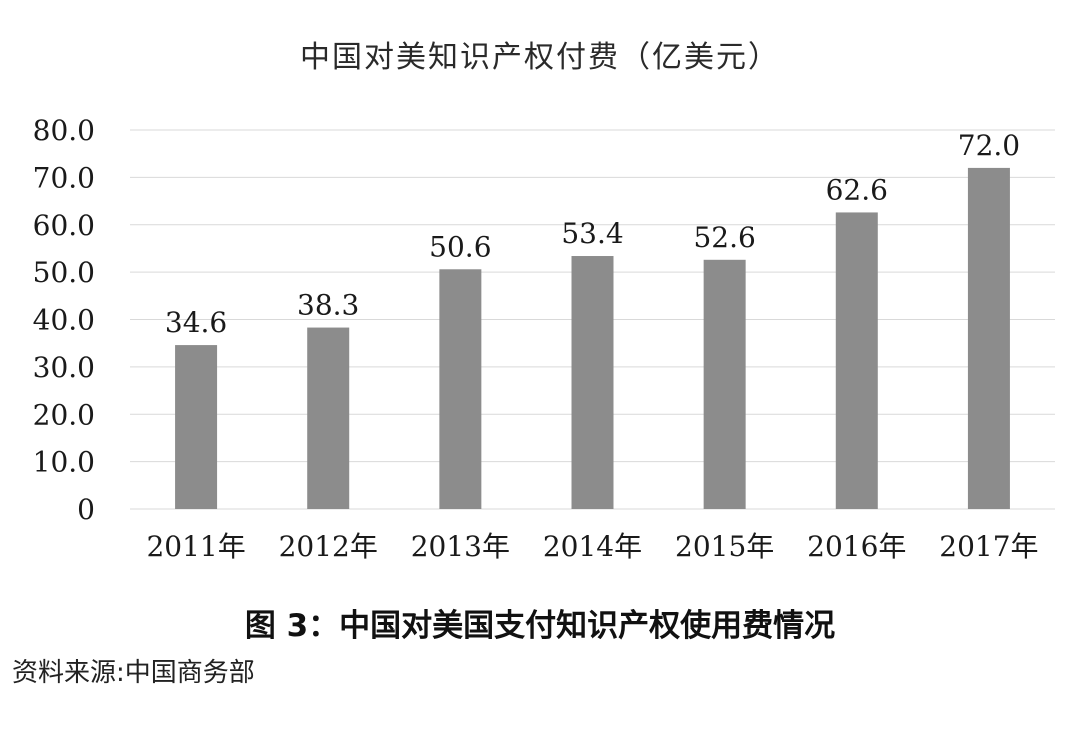 This screenshot has height=734, width=1080. I want to click on data-label: 50.6, so click(460, 246).